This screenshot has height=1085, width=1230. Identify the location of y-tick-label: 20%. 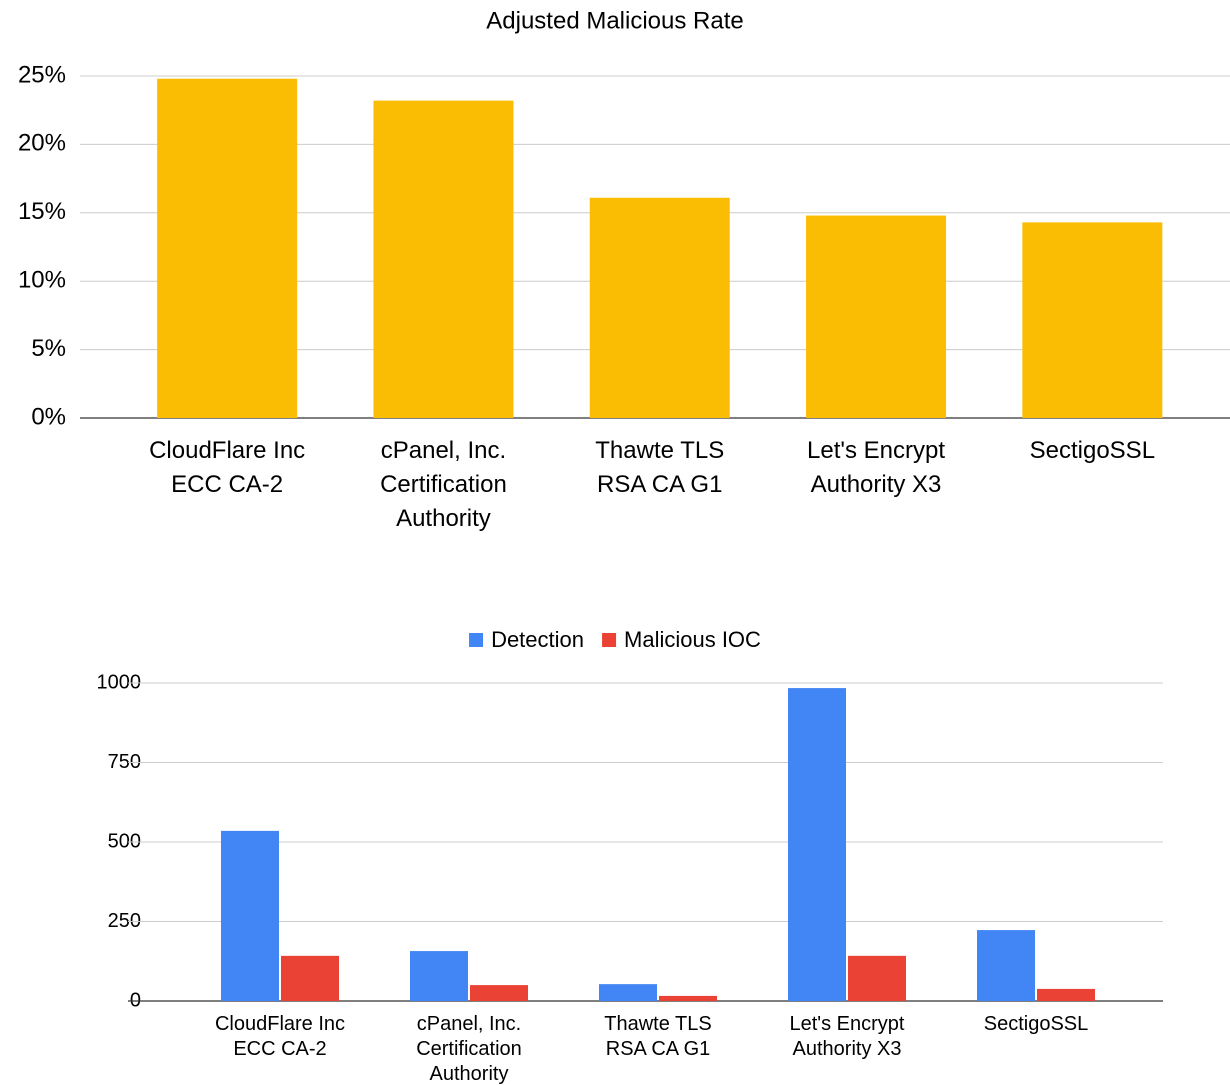
(42, 143).